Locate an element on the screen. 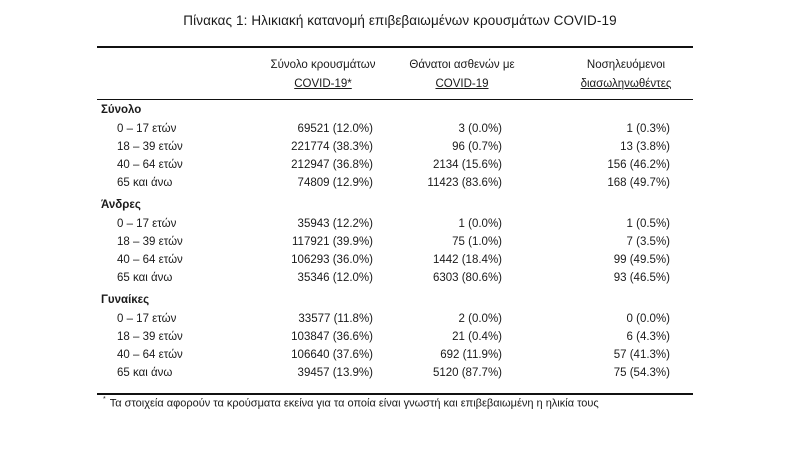 The width and height of the screenshot is (800, 456). footnote-mark: * is located at coordinates (104, 399).